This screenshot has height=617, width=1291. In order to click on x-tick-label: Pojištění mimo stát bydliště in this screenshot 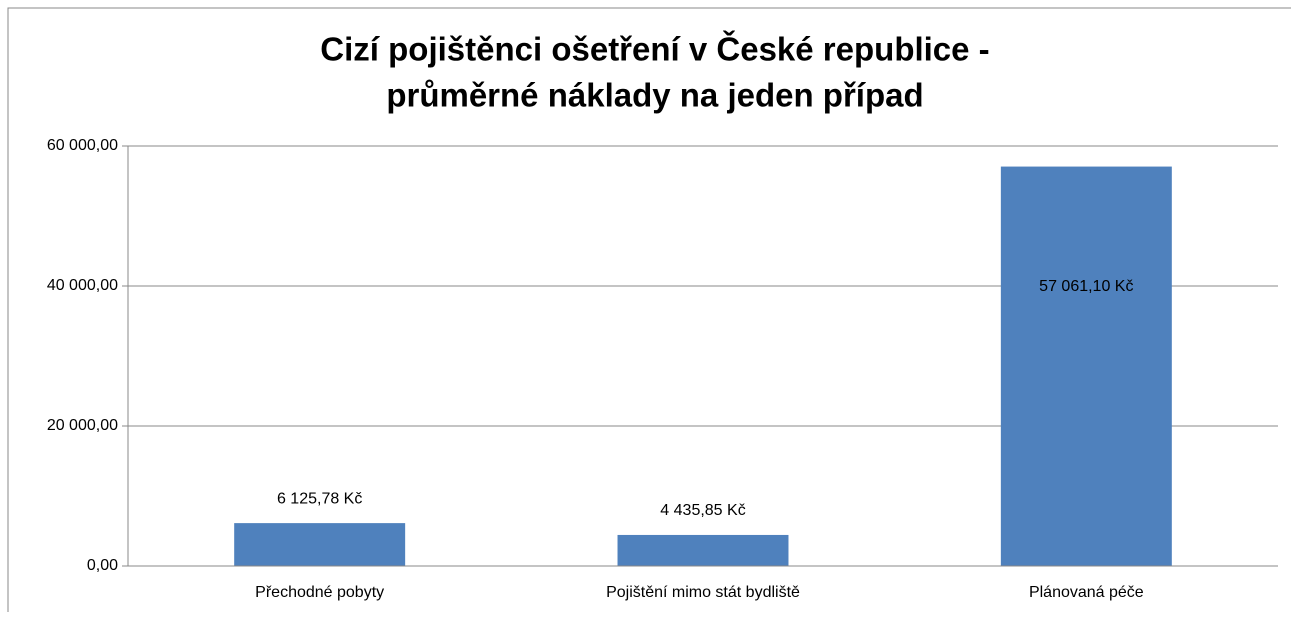, I will do `click(703, 592)`.